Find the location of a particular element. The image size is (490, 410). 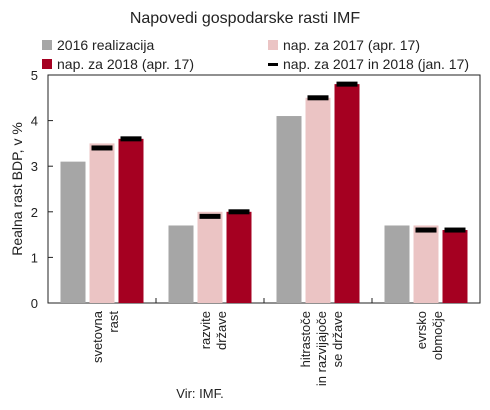

category-label: razvite države is located at coordinates (213, 330).